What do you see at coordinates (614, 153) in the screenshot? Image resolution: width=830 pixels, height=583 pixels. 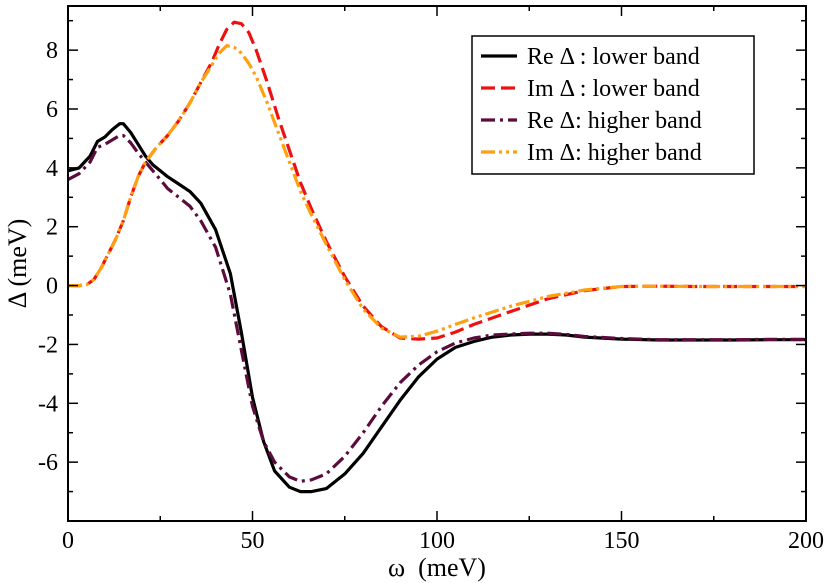 I see `legend-label-4: Im Δ: higher band` at bounding box center [614, 153].